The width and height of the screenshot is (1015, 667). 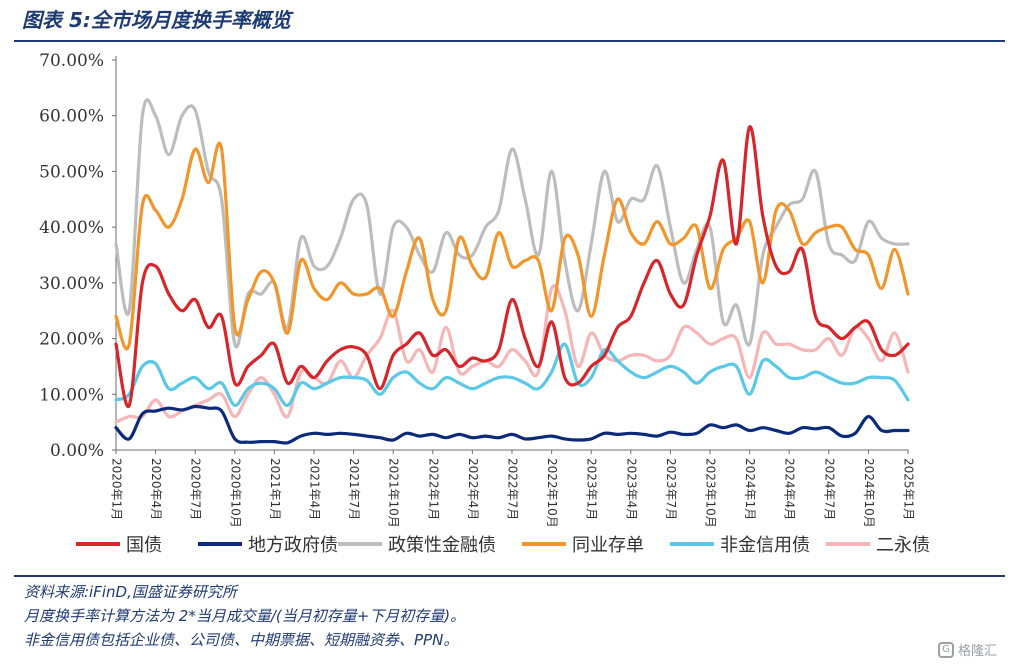 What do you see at coordinates (909, 489) in the screenshot?
I see `x-tick-label: 2025年1月` at bounding box center [909, 489].